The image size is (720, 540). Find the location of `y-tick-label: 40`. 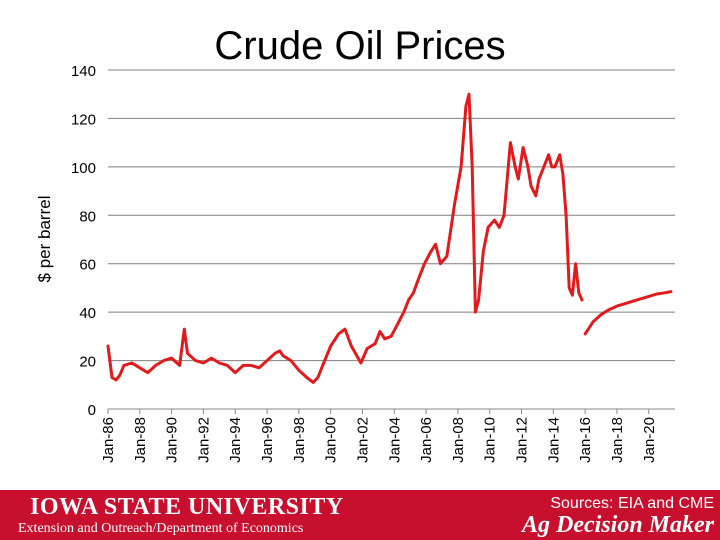

y-tick-label: 40 is located at coordinates (87, 313).